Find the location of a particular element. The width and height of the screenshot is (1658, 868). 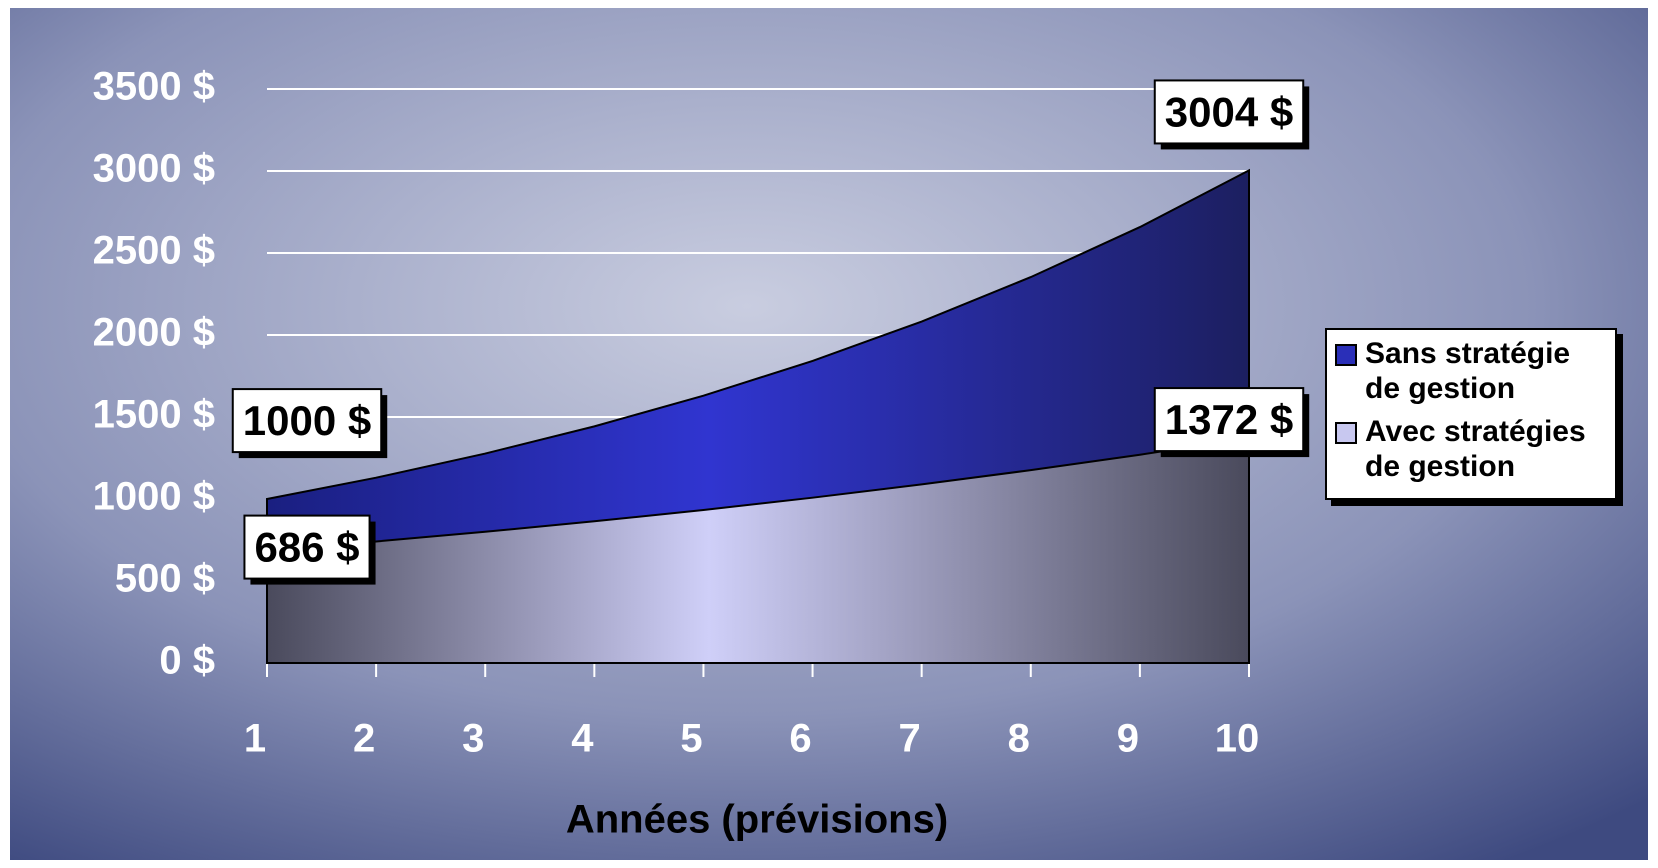

x-tick-label: 10 is located at coordinates (1237, 739).